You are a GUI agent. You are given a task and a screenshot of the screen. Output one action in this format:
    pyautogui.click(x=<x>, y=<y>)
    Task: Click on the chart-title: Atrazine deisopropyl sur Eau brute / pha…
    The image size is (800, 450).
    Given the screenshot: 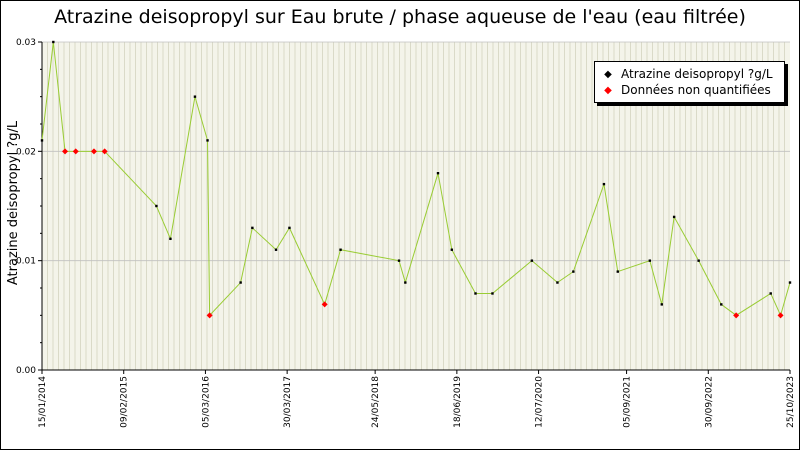 What is the action you would take?
    pyautogui.click(x=400, y=17)
    